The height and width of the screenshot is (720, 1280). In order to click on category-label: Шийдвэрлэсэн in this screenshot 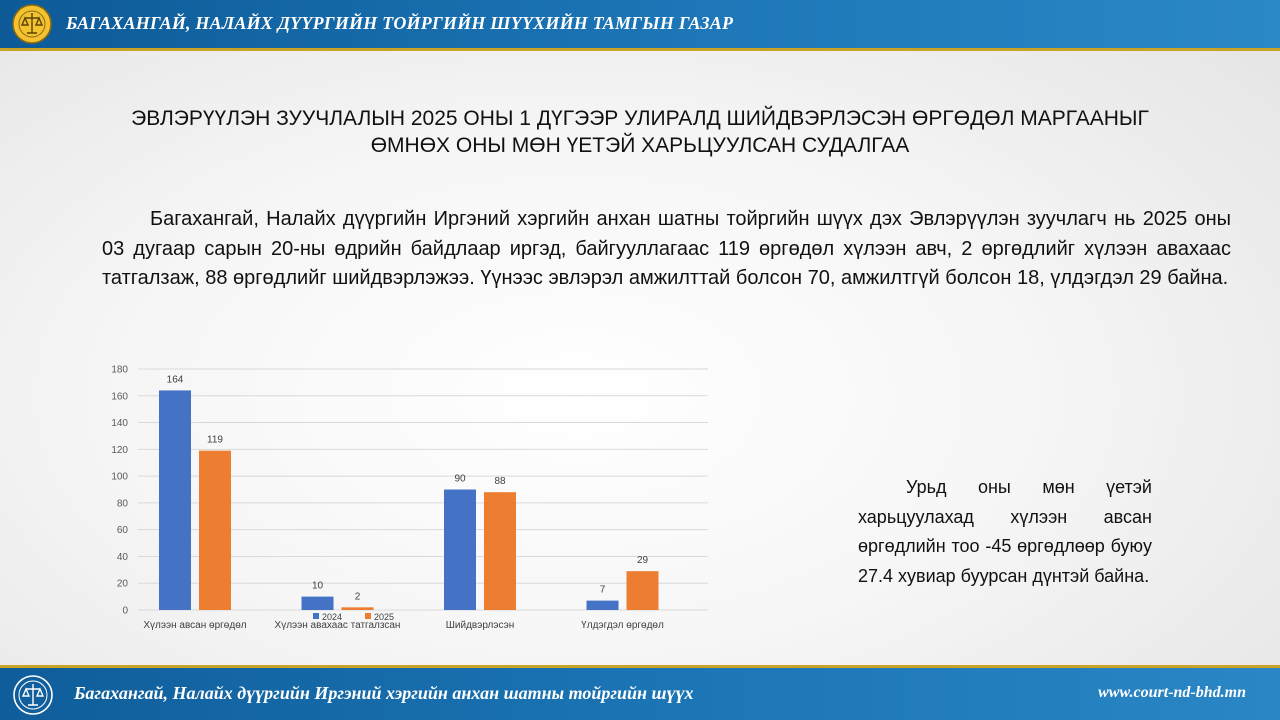, I will do `click(480, 625)`.